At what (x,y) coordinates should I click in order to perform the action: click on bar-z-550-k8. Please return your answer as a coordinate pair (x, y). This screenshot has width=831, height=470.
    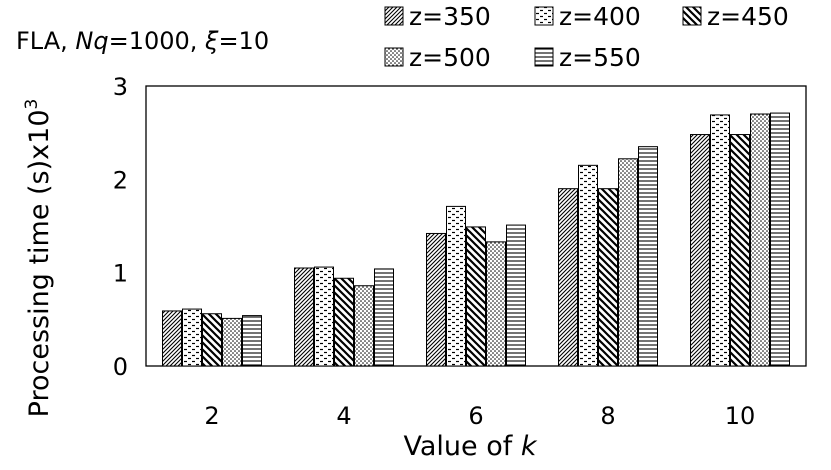
    Looking at the image, I should click on (648, 256).